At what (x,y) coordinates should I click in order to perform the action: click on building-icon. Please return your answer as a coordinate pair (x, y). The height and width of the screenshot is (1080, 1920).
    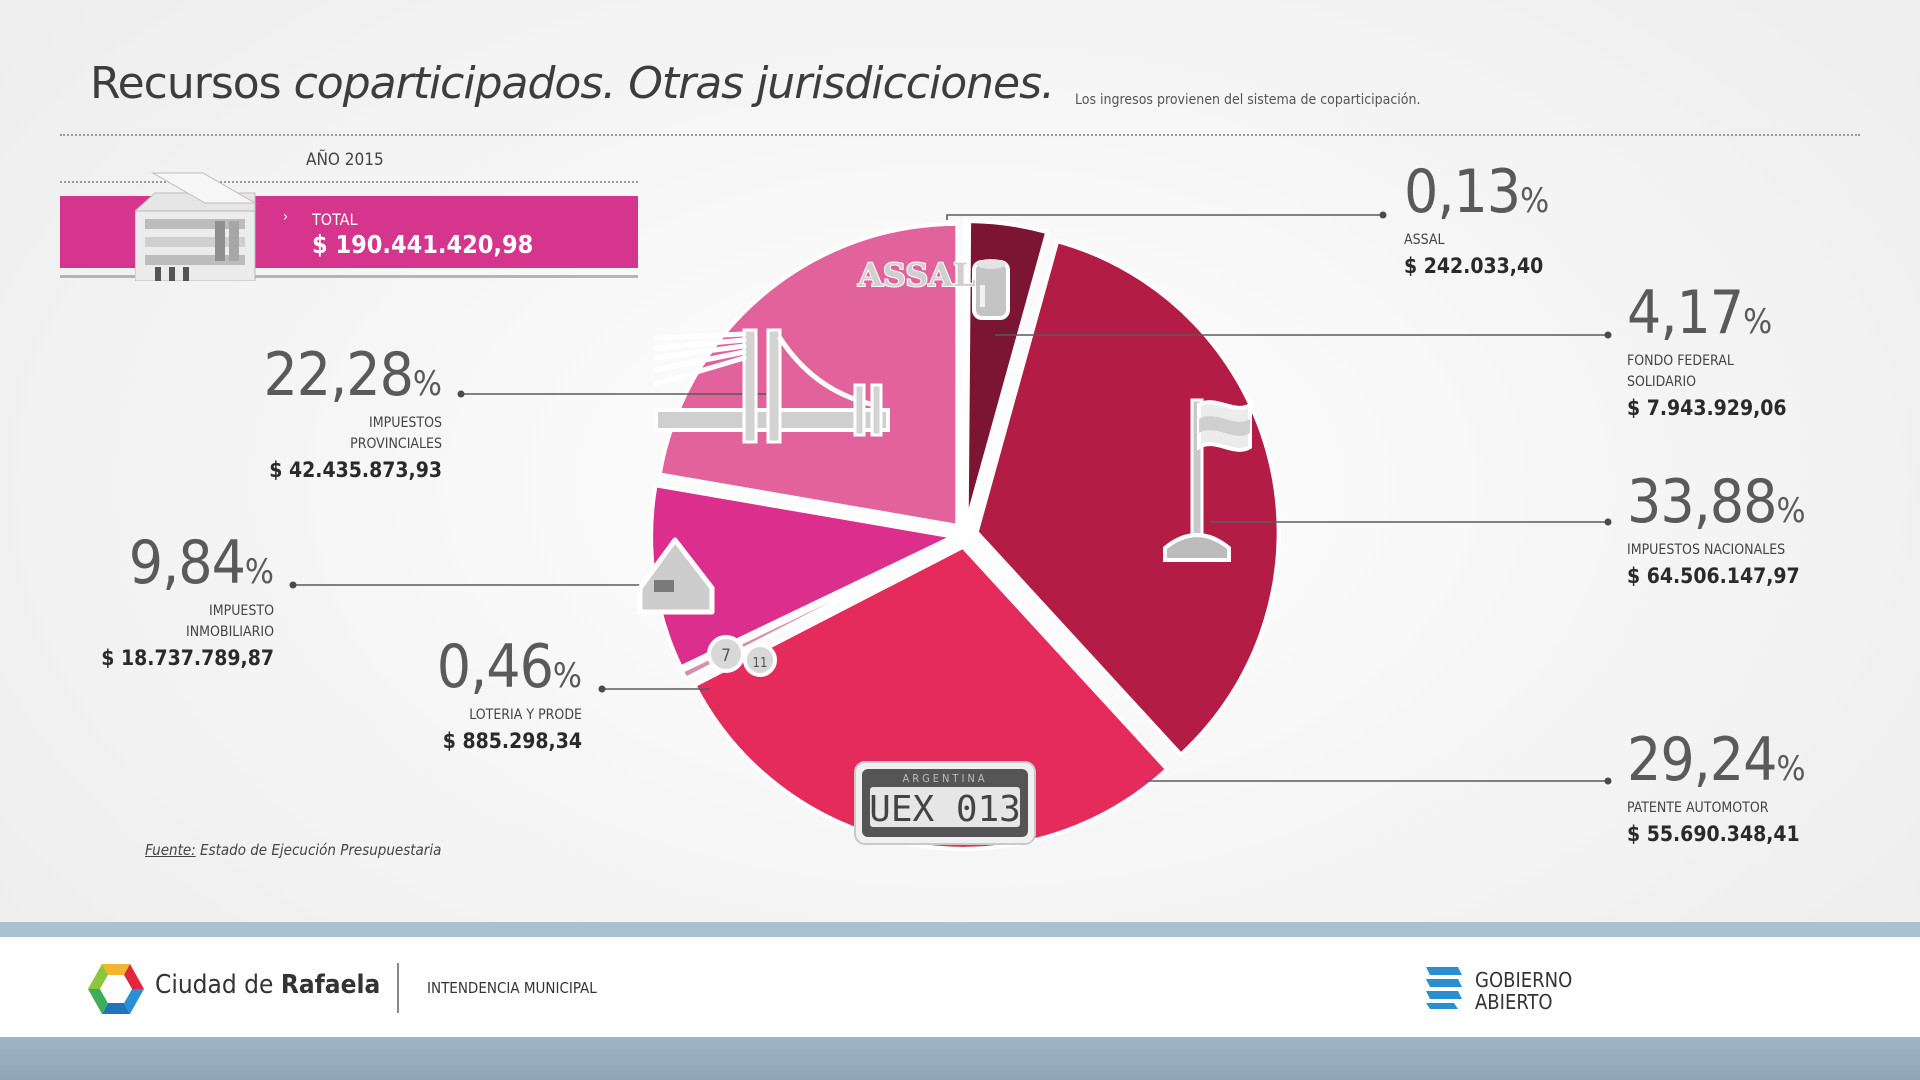
    Looking at the image, I should click on (196, 226).